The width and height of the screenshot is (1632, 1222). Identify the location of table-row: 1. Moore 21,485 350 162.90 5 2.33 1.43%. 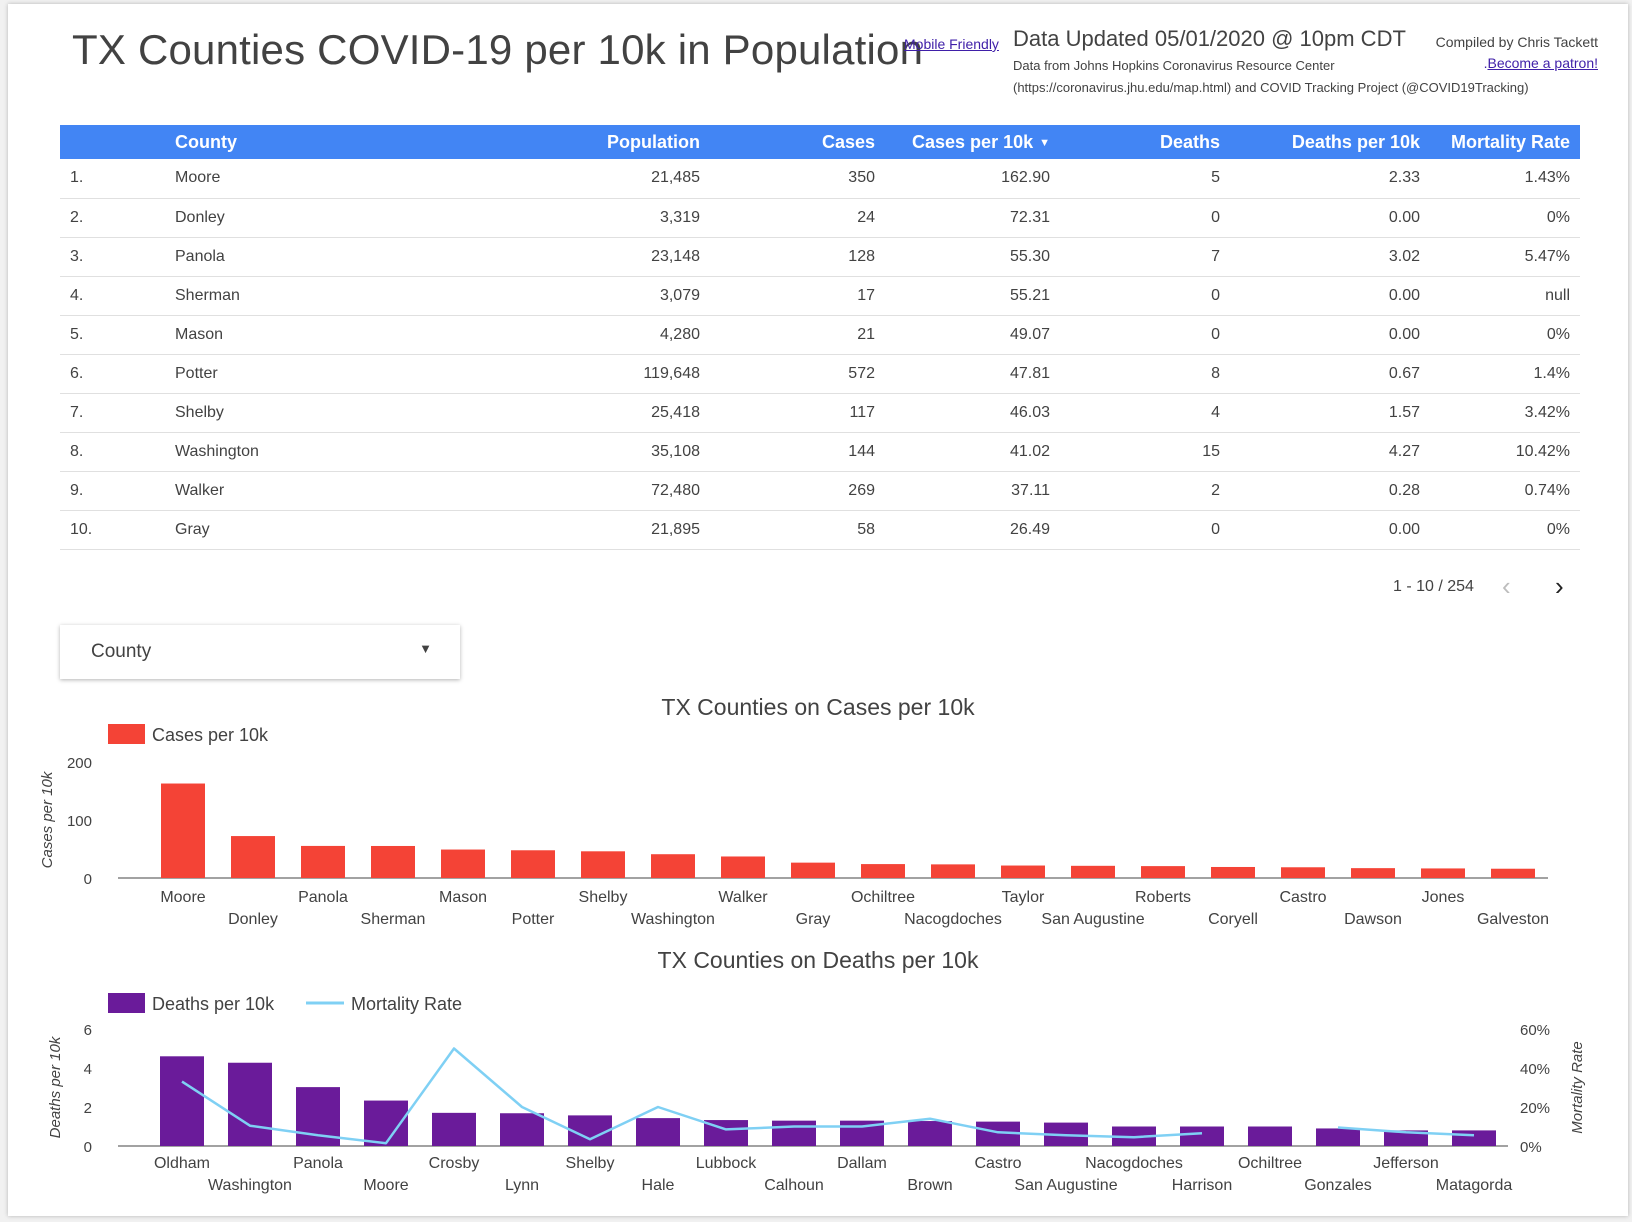
(820, 178).